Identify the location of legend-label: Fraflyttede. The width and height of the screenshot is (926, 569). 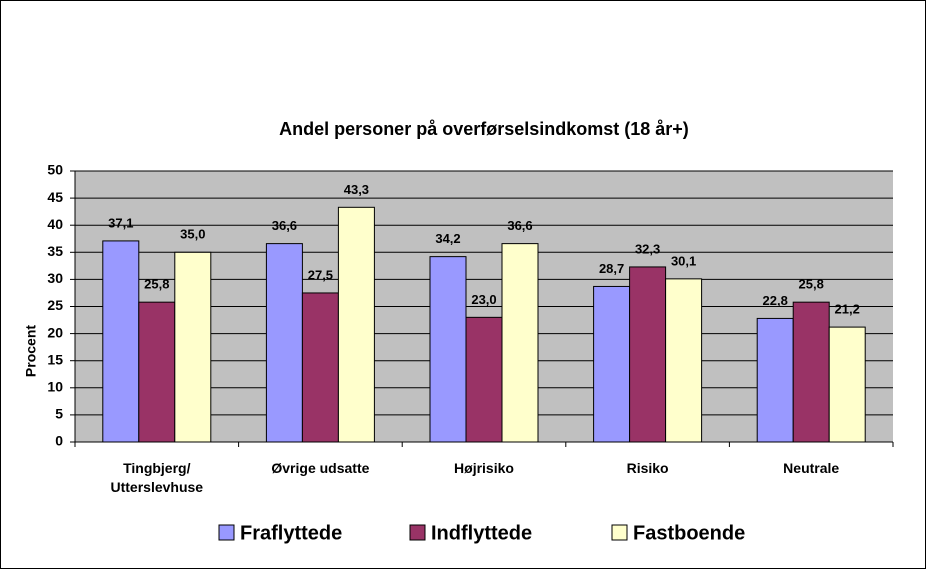
(291, 533).